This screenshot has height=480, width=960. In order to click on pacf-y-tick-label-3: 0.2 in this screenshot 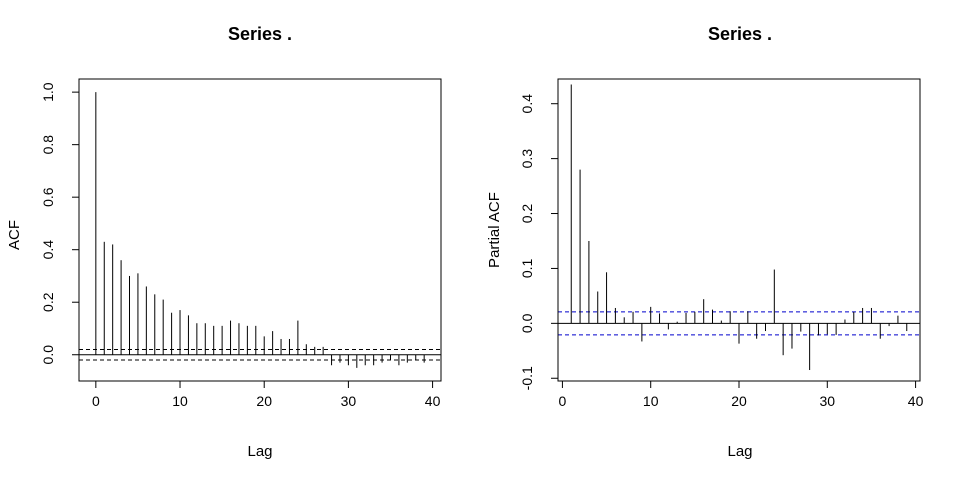, I will do `click(527, 214)`.